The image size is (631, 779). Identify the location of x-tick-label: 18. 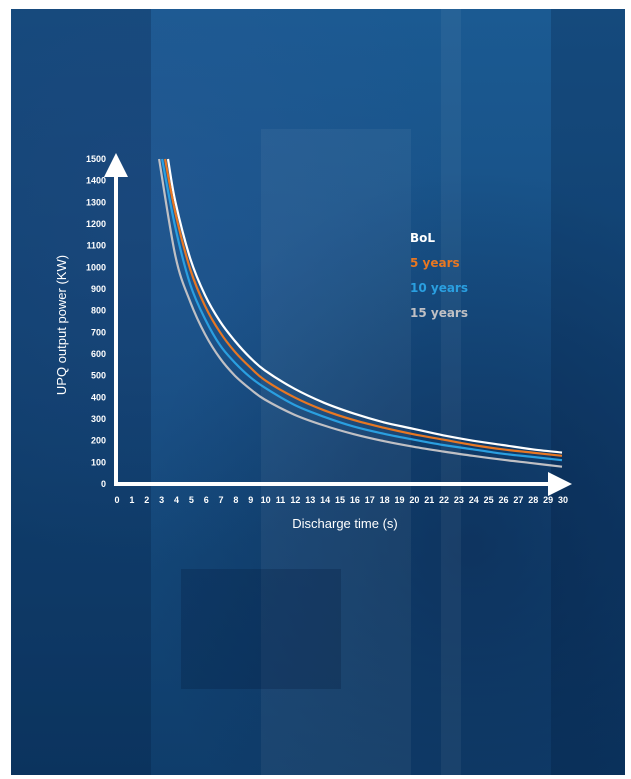
(385, 500).